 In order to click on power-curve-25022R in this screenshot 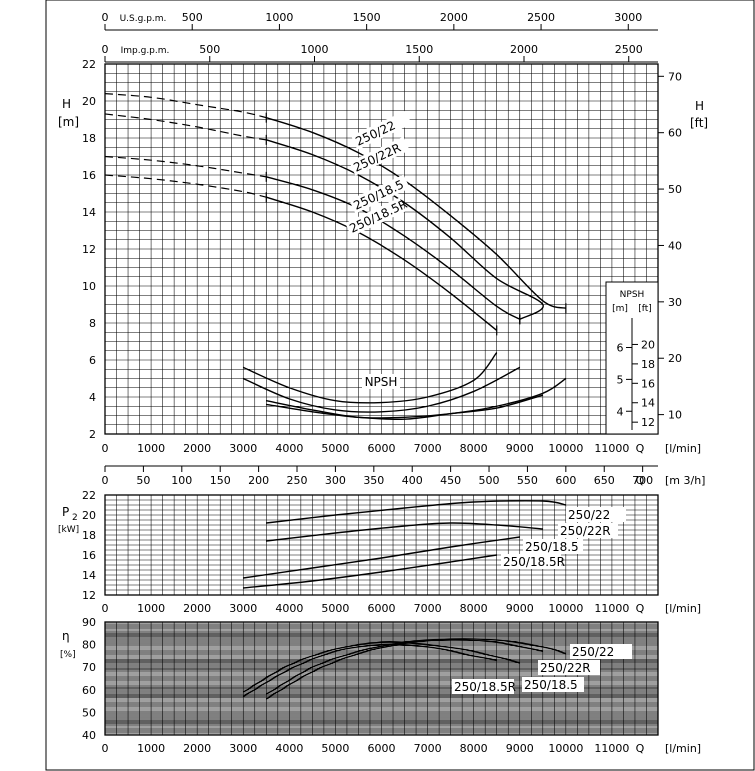, I will do `click(404, 532)`.